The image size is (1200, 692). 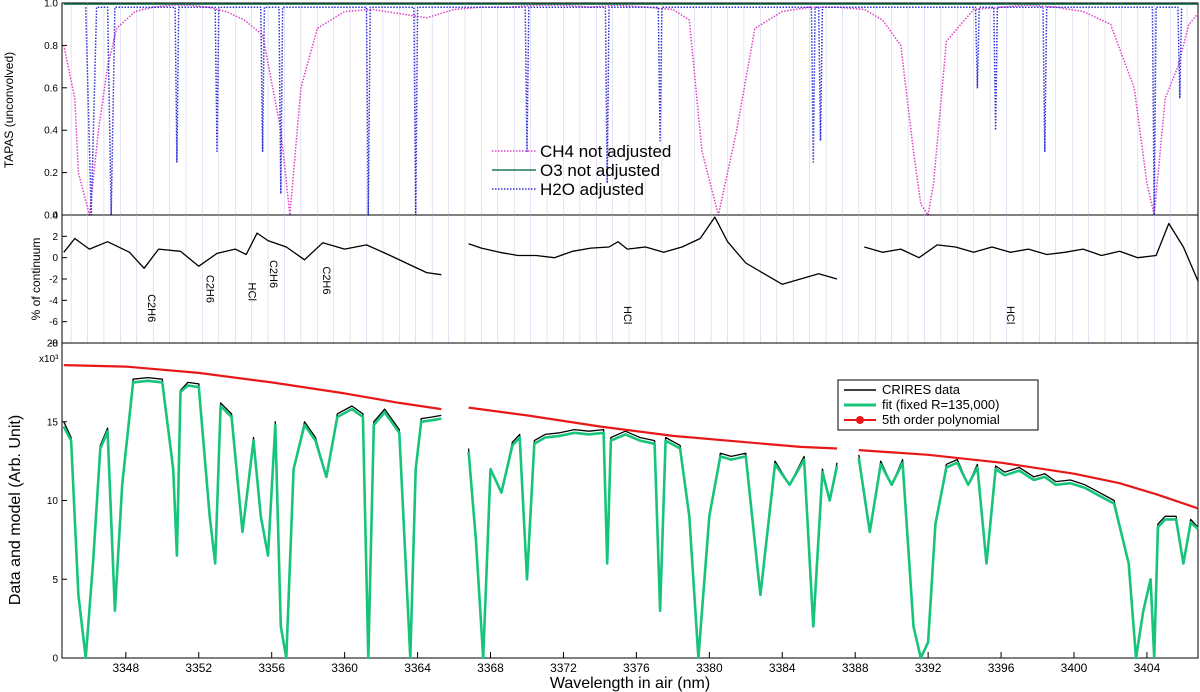 I want to click on x-tick-label: 3372, so click(x=563, y=668).